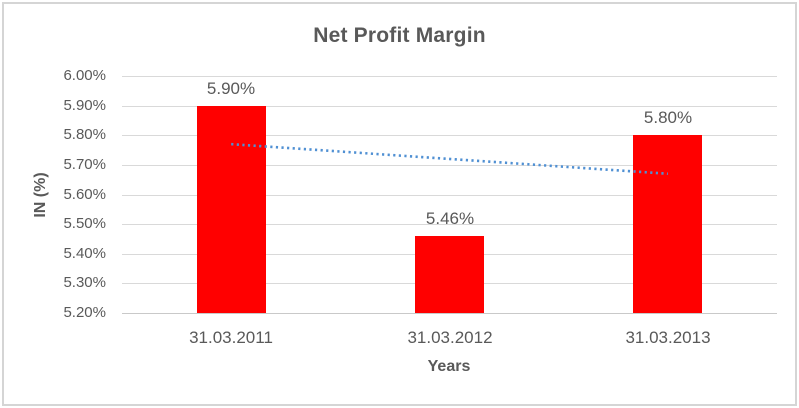 Image resolution: width=799 pixels, height=408 pixels. I want to click on x-tick-label-31.03.2011: 31.03.2011, so click(231, 337).